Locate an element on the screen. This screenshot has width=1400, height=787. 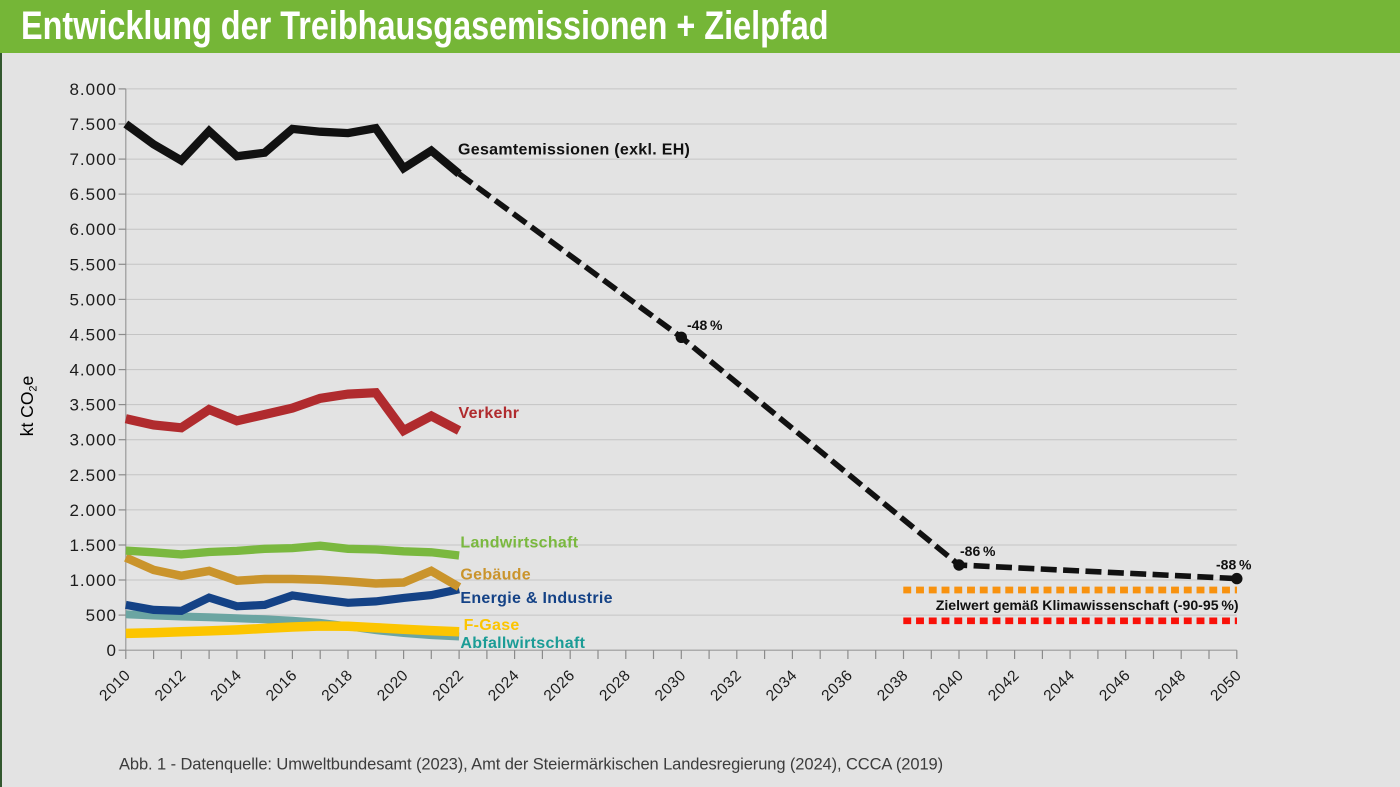
svg-text: 8.000 is located at coordinates (93, 89).